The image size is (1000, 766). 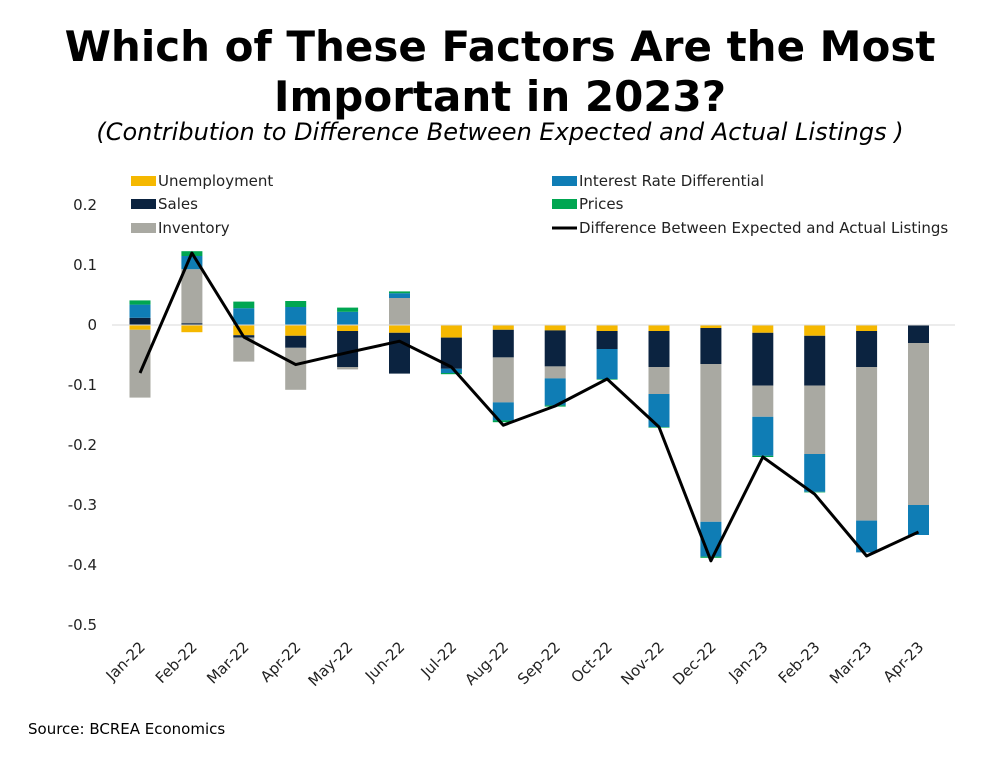 I want to click on legend-label: Sales, so click(x=178, y=204).